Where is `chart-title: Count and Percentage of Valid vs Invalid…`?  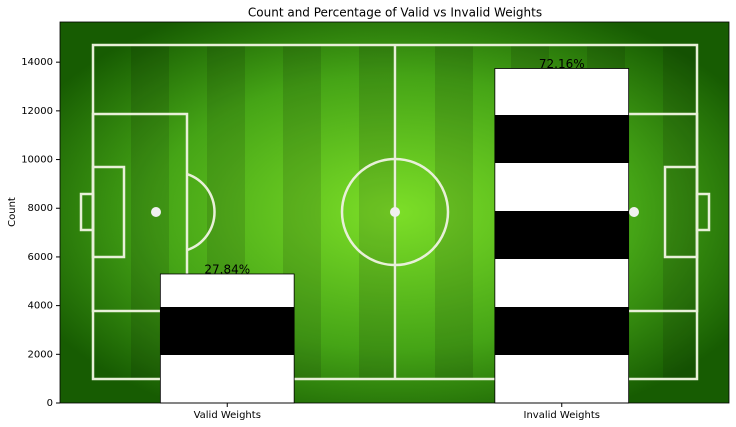 chart-title: Count and Percentage of Valid vs Invalid… is located at coordinates (395, 13).